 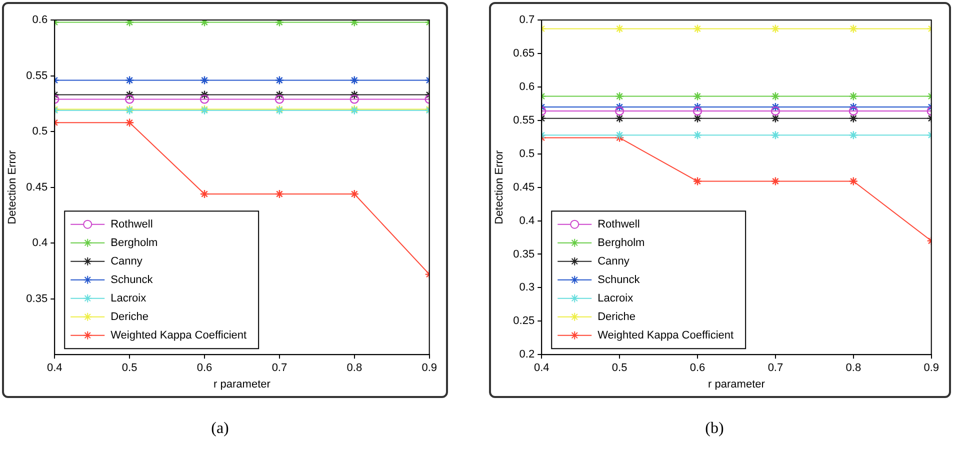 I want to click on y-tick-label: 0.25, so click(x=524, y=321).